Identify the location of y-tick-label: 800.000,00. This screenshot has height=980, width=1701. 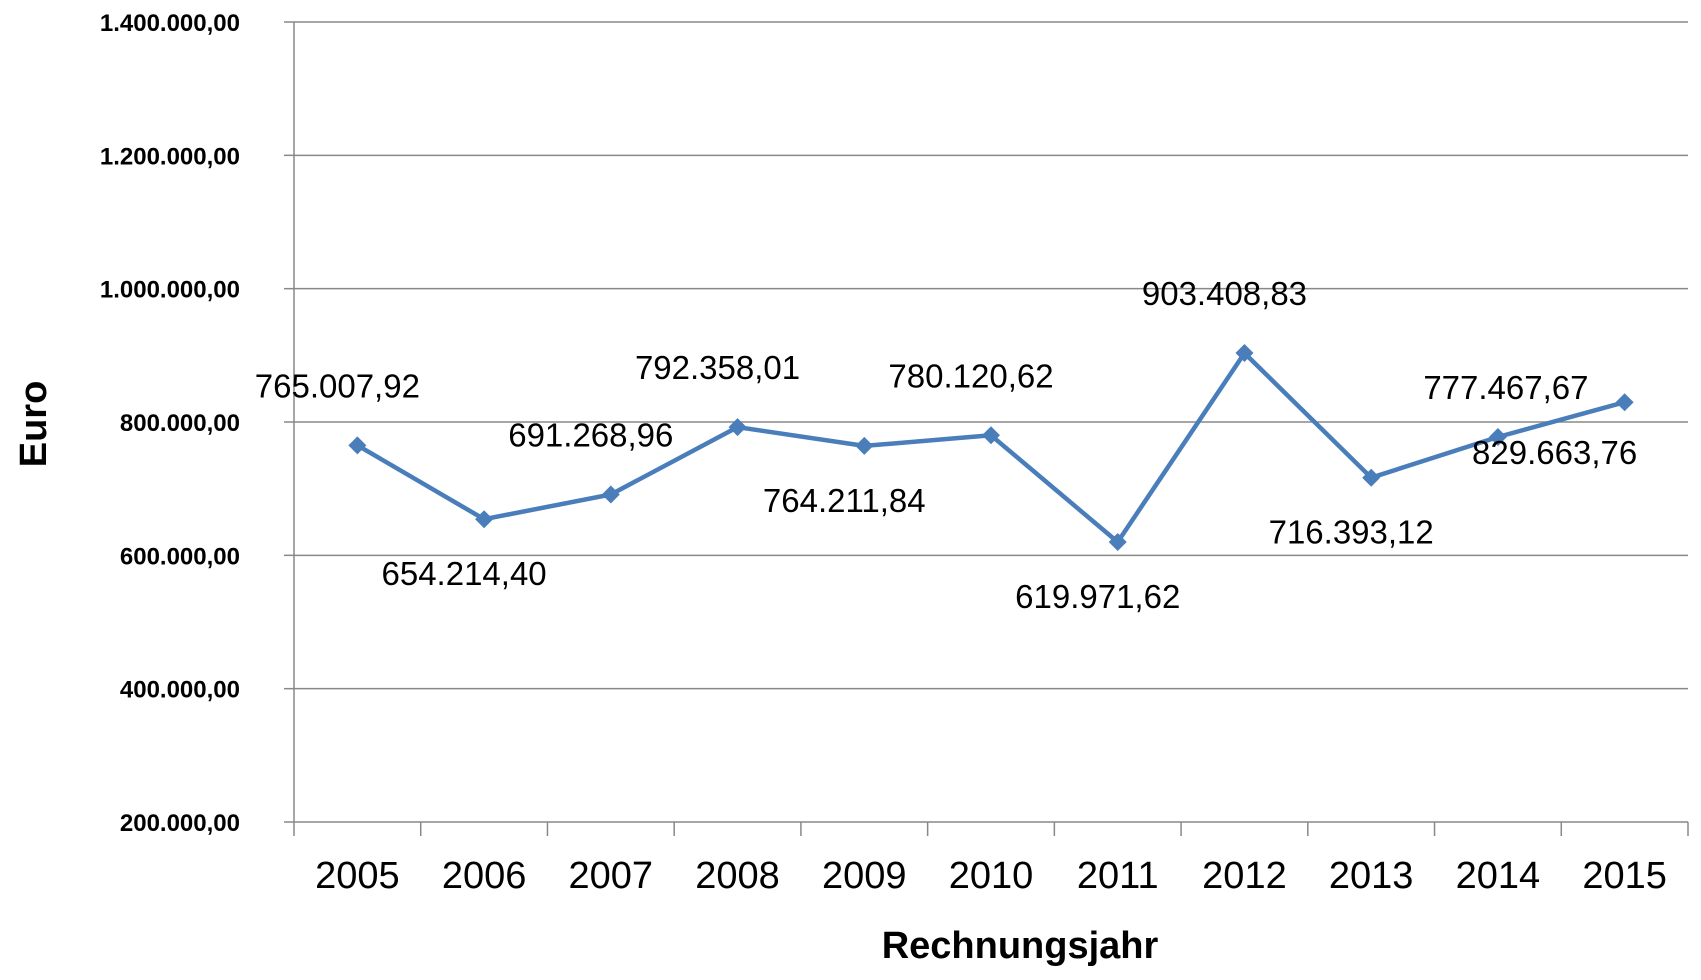
(180, 423).